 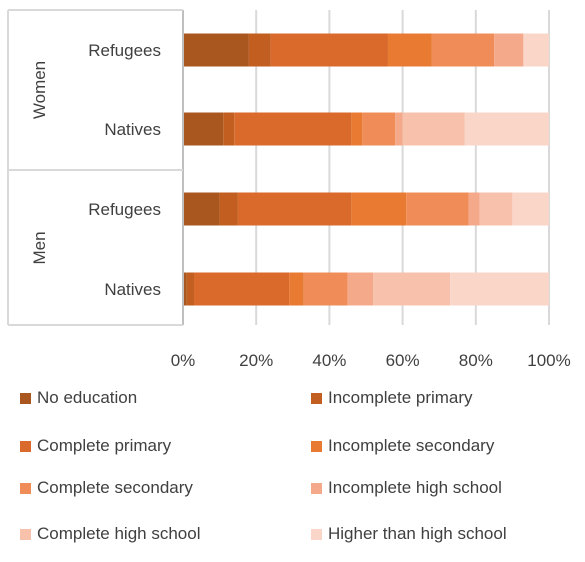 I want to click on x-tick-label: 60%, so click(x=403, y=360).